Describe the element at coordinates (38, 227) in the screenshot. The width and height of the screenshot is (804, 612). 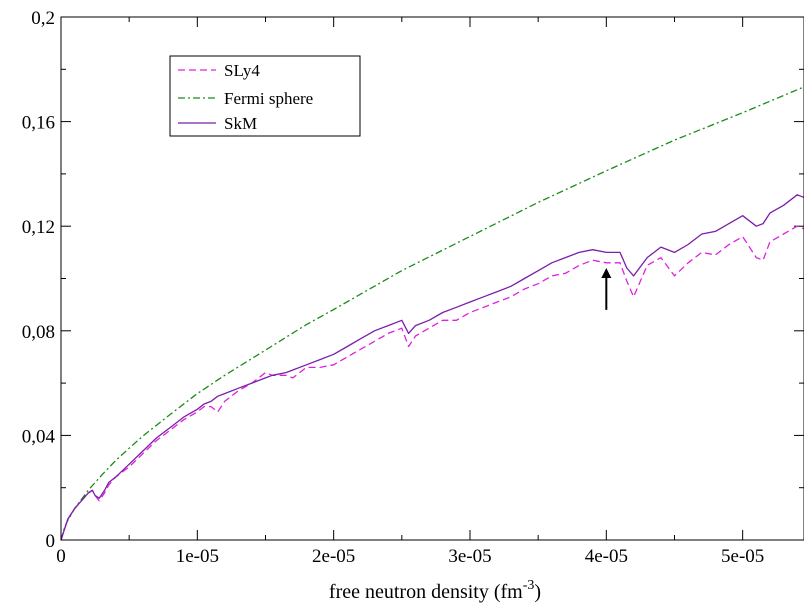
I see `y-tick-label: 0,12` at that location.